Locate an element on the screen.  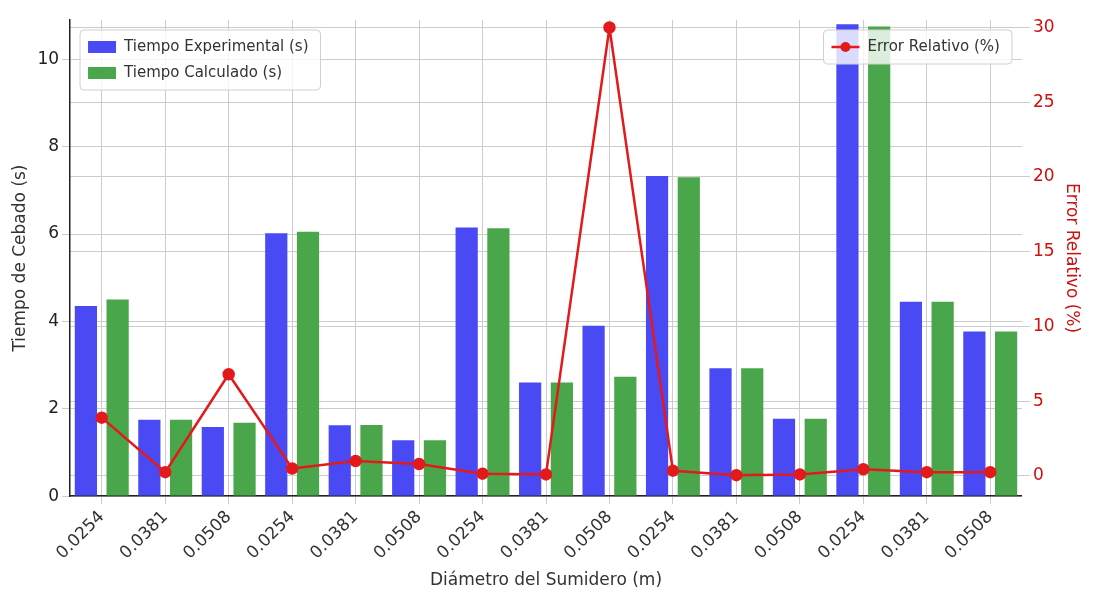
y2-tick-label: 25 is located at coordinates (1043, 100).